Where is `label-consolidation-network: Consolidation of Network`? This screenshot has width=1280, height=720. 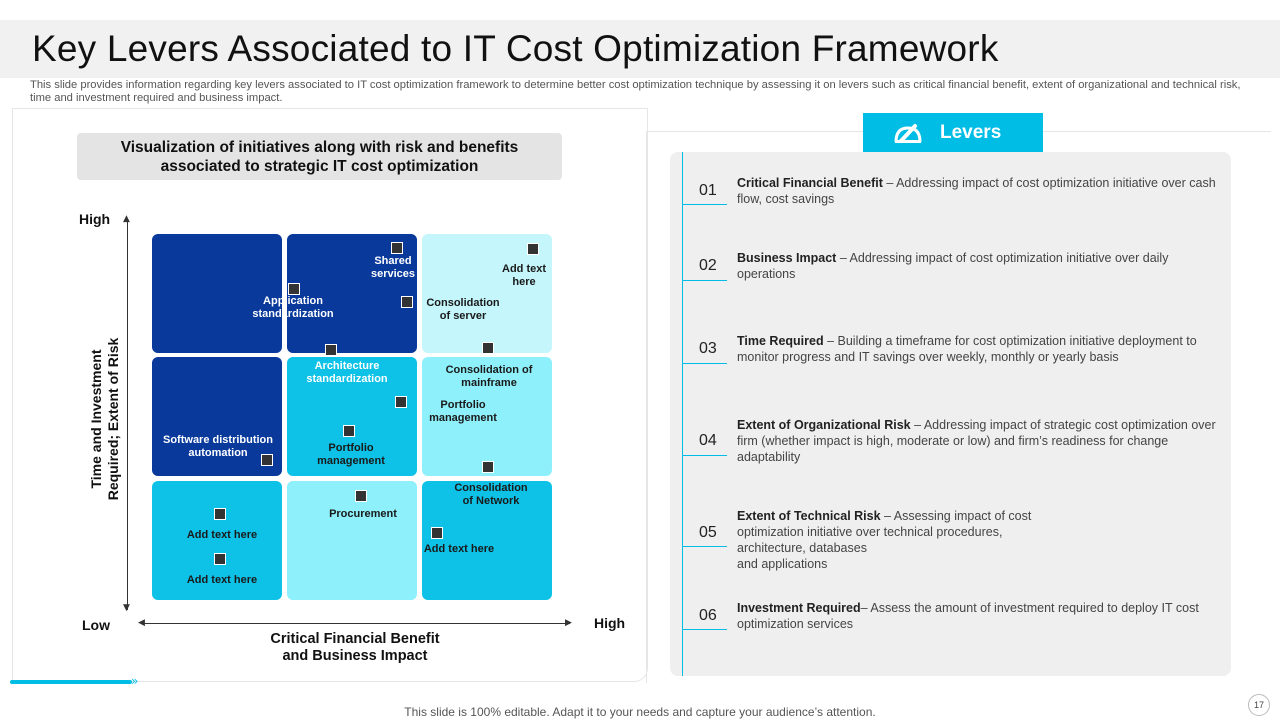 label-consolidation-network: Consolidation of Network is located at coordinates (491, 494).